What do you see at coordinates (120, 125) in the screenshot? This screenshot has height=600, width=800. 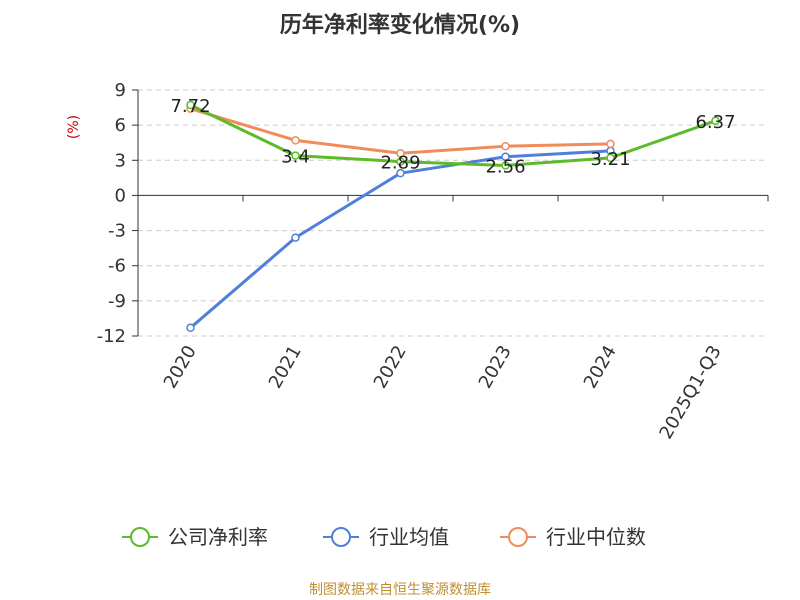 I see `y-tick-label: 6` at bounding box center [120, 125].